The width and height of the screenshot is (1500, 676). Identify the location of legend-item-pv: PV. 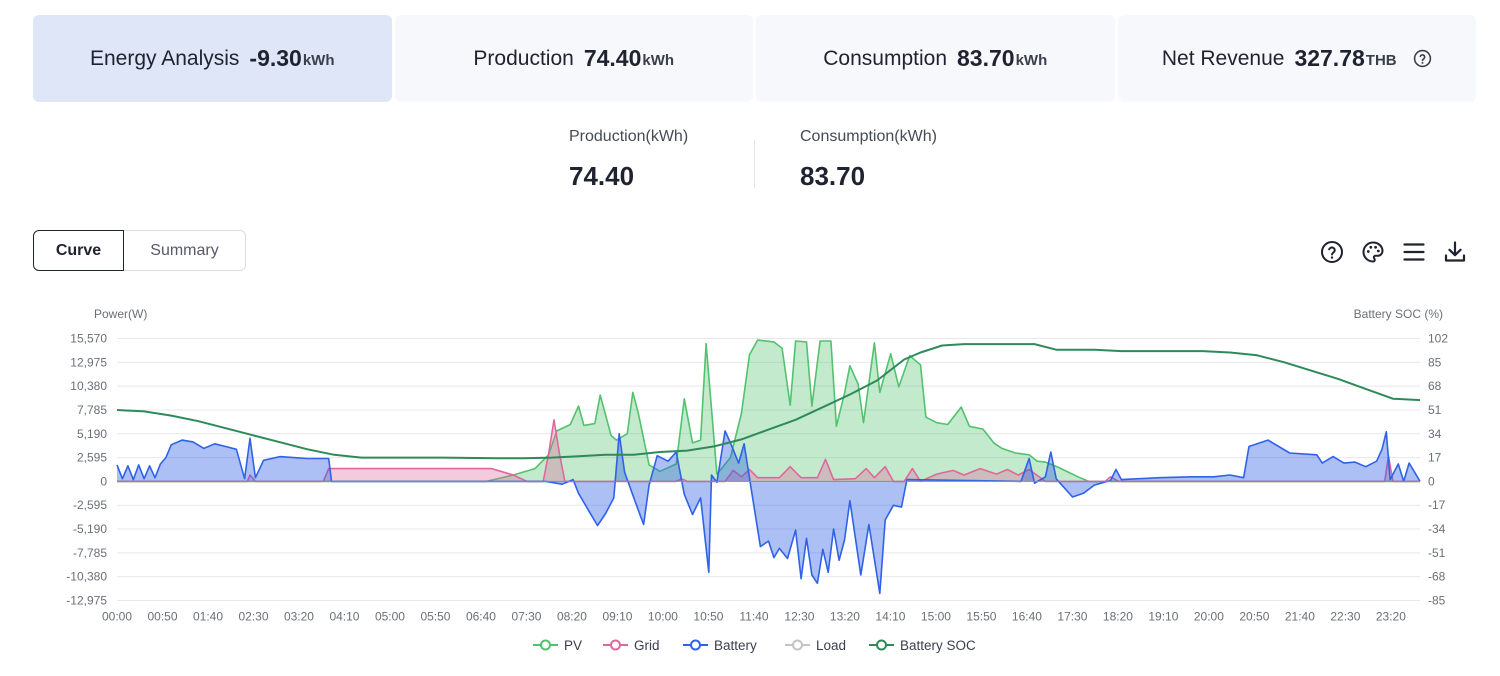
(557, 645).